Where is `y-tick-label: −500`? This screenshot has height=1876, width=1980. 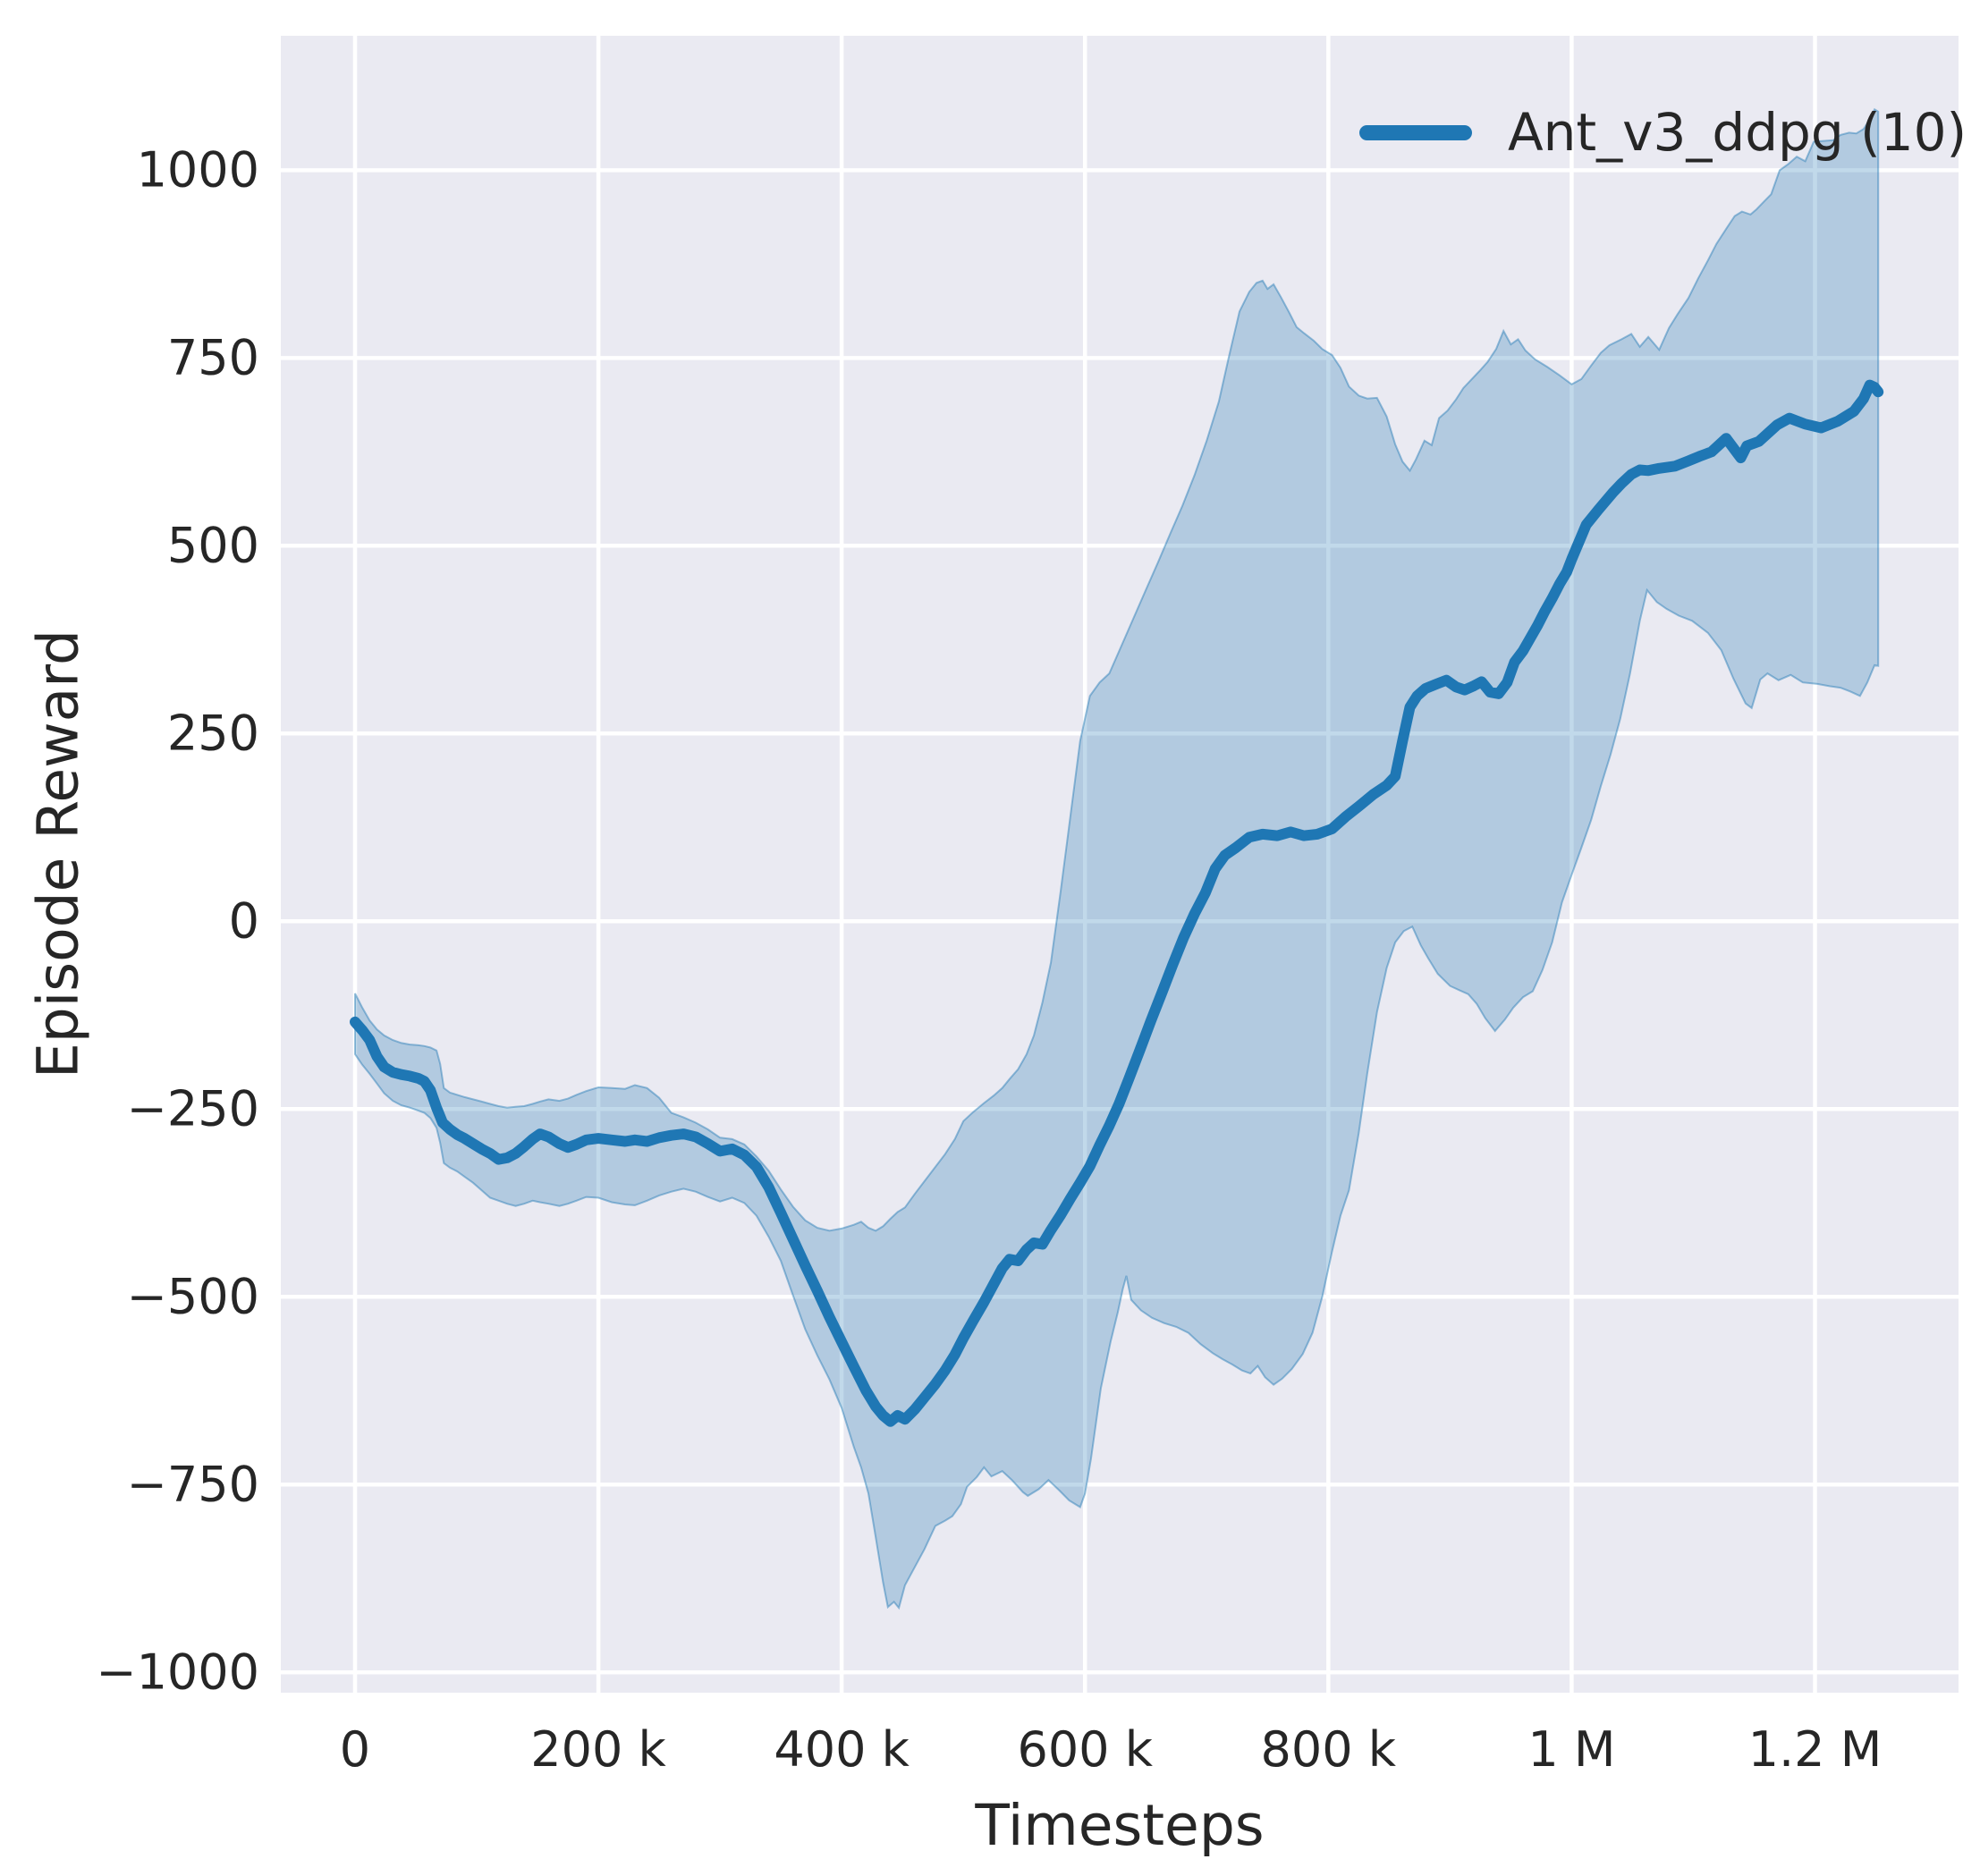 y-tick-label: −500 is located at coordinates (192, 1297).